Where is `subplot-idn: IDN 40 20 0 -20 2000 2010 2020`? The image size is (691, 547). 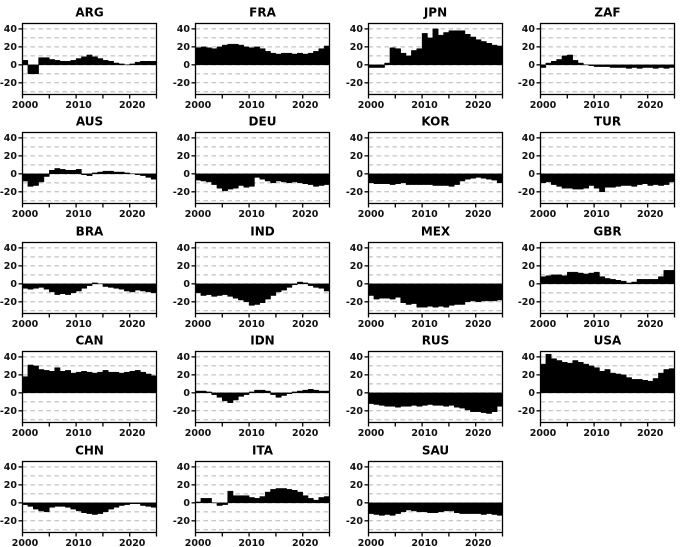 subplot-idn: IDN 40 20 0 -20 2000 2010 2020 is located at coordinates (259, 383).